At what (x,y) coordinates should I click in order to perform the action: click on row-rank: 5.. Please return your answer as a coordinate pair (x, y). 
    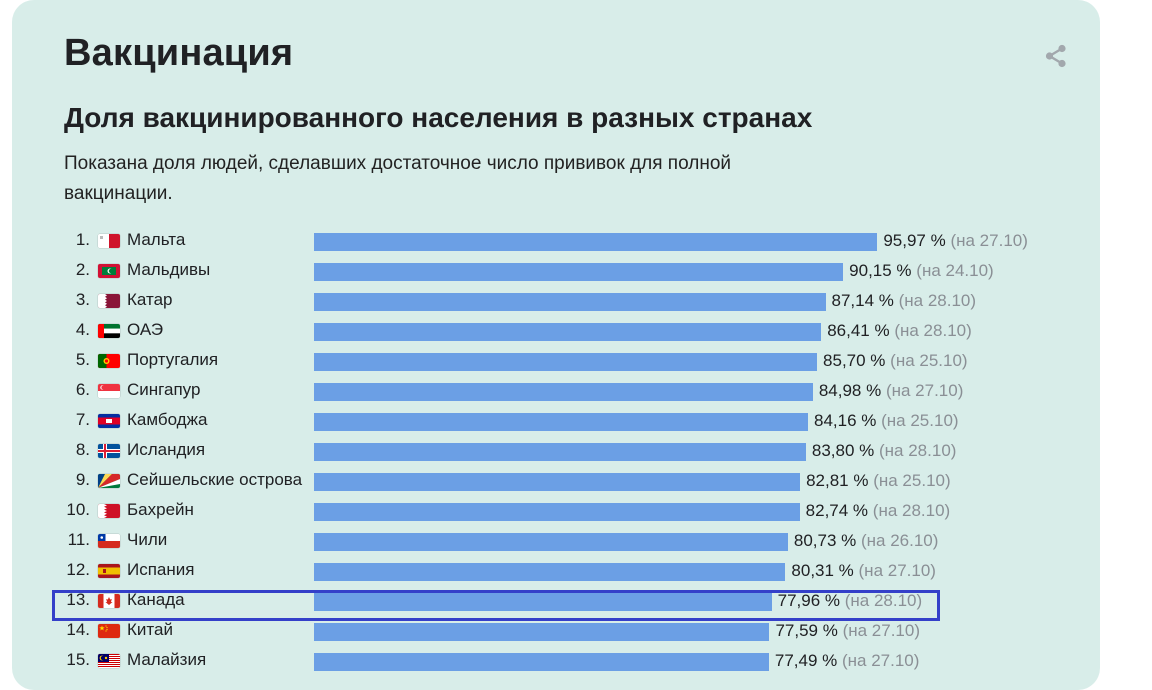
    Looking at the image, I should click on (82, 359).